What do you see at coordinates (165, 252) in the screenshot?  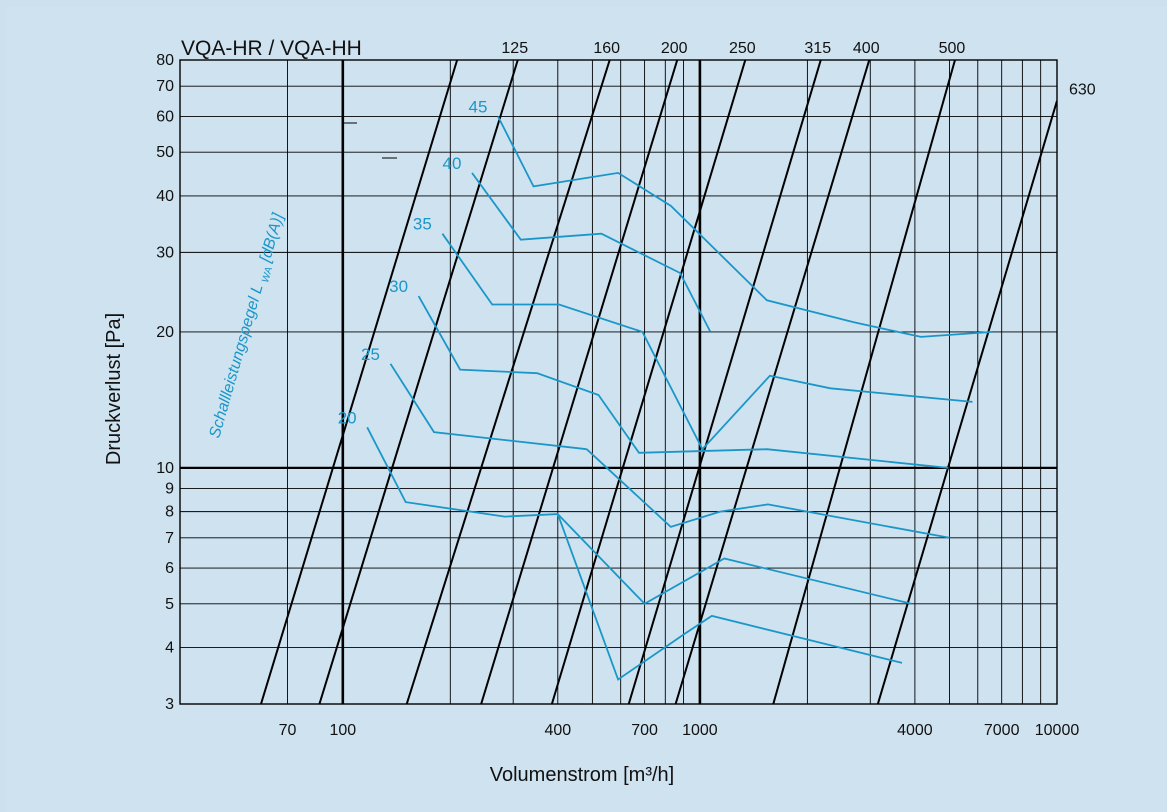 I see `y-tick-label: 30` at bounding box center [165, 252].